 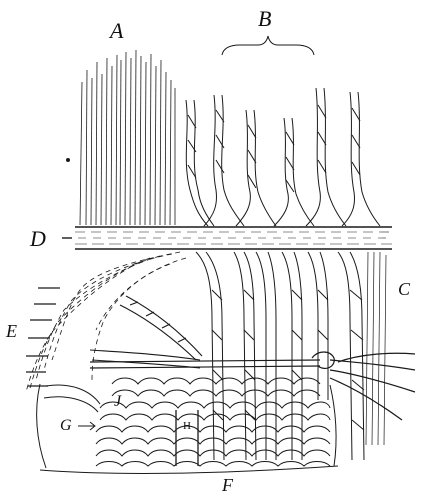 I want to click on twined-row, so click(x=213, y=422).